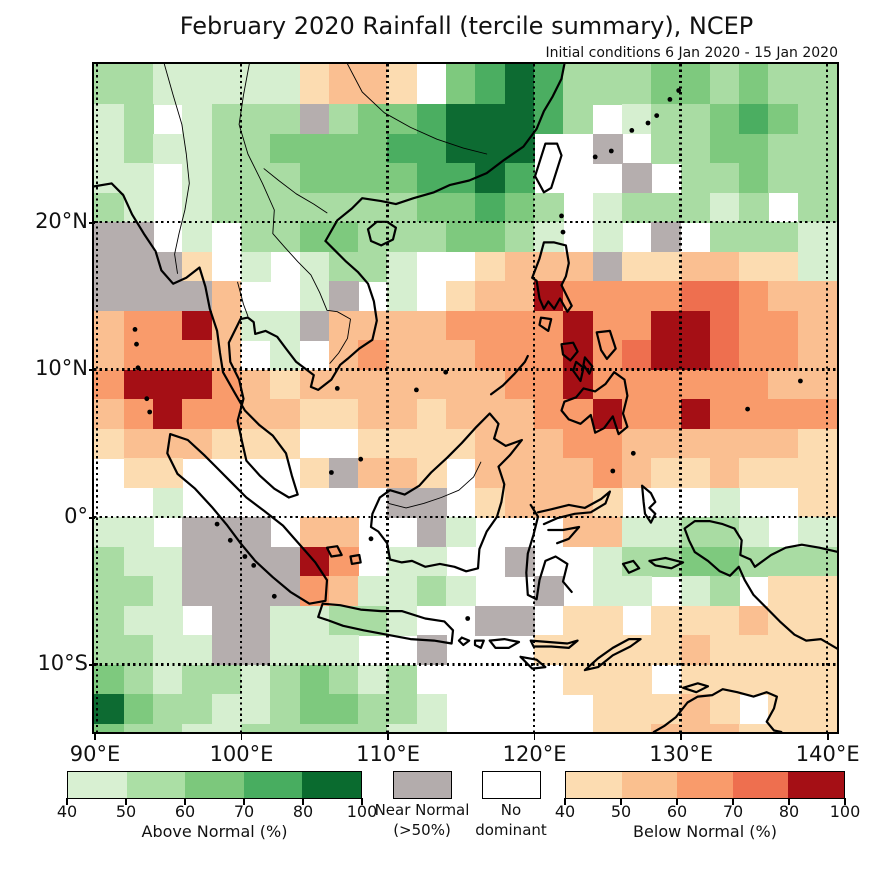 The width and height of the screenshot is (895, 874). Describe the element at coordinates (565, 811) in the screenshot. I see `colorbar-tick-label: 40` at that location.